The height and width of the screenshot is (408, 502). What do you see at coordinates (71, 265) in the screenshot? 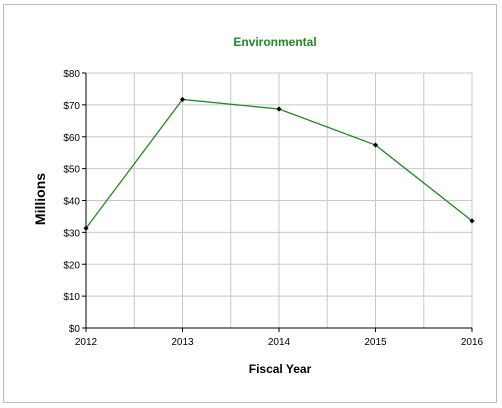
I see `y-tick-label: $20` at bounding box center [71, 265].